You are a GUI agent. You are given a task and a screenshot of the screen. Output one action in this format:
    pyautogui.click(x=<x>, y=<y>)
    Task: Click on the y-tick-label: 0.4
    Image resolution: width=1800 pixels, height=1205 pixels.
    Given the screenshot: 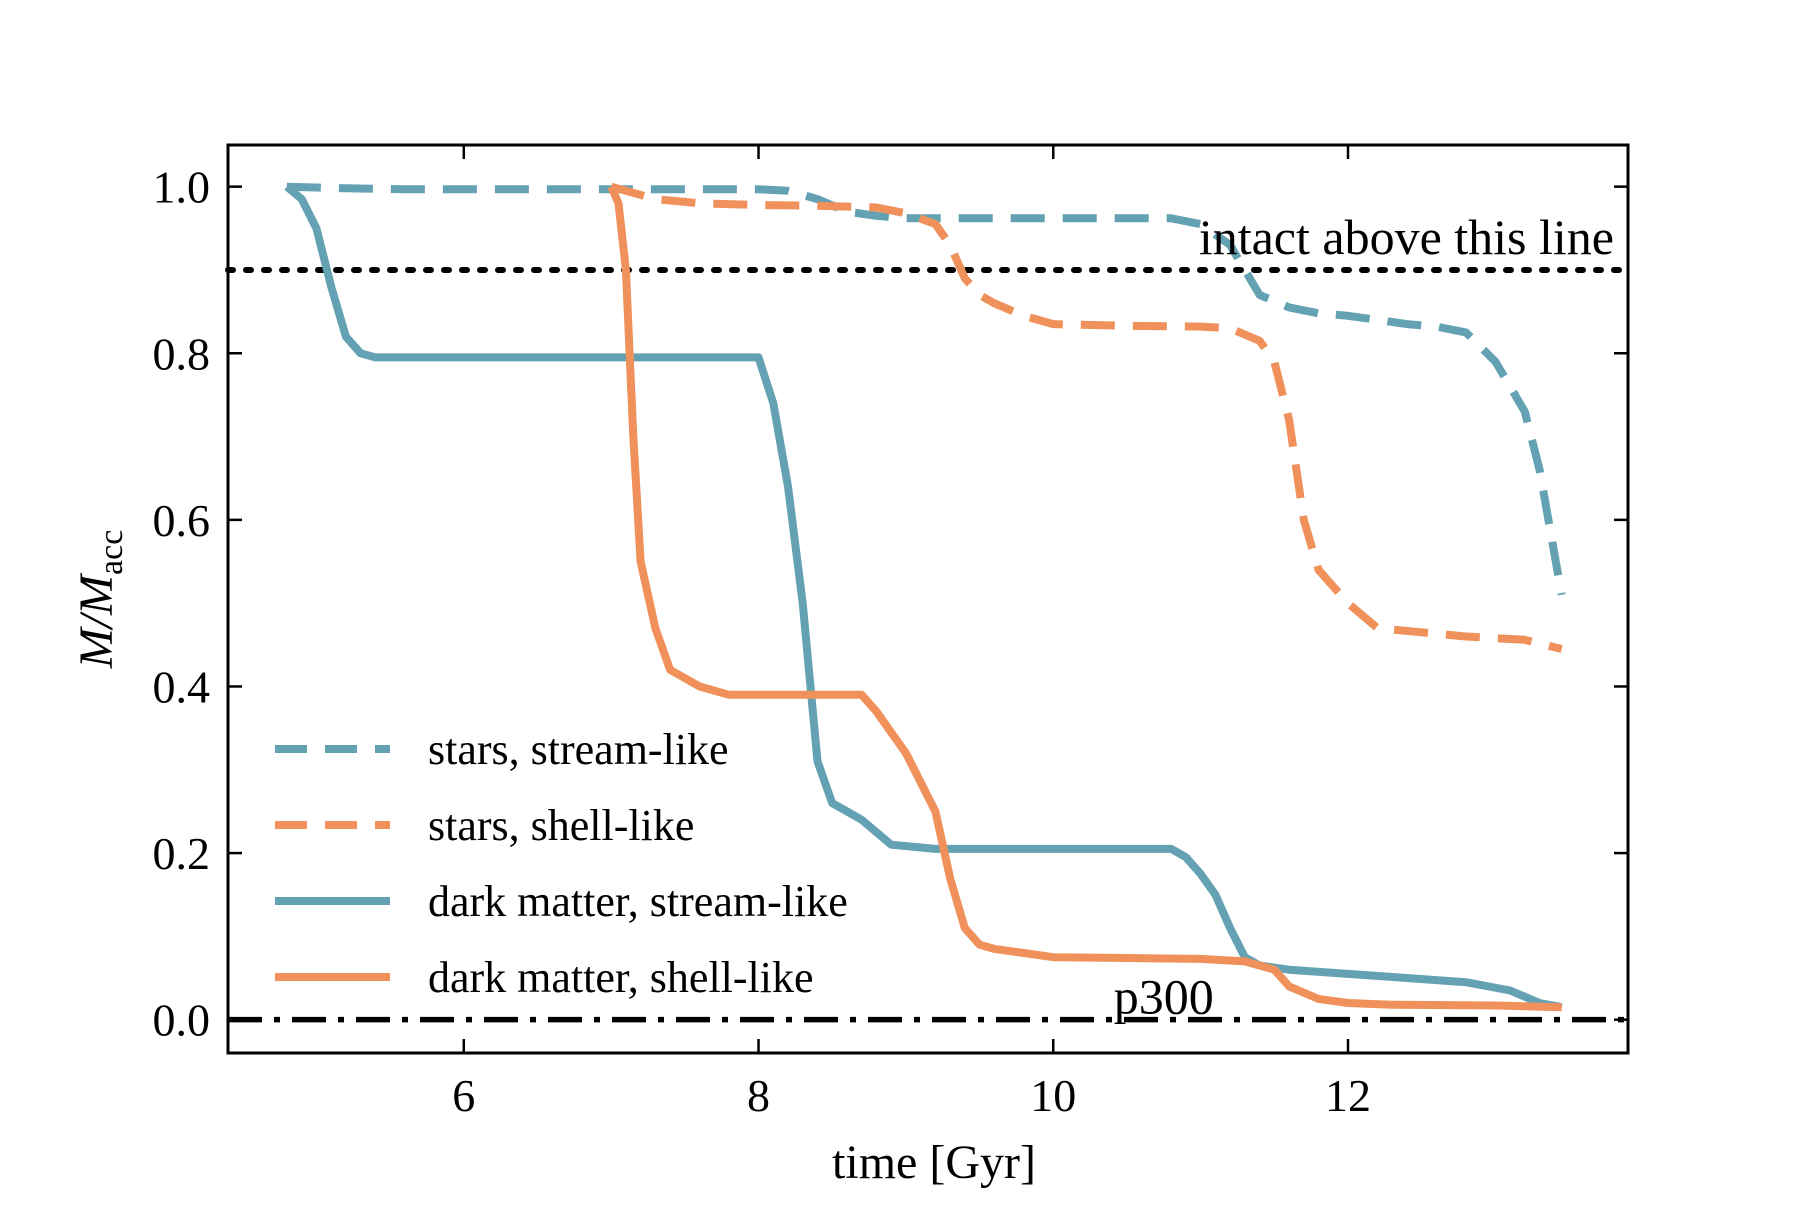 What is the action you would take?
    pyautogui.click(x=182, y=686)
    